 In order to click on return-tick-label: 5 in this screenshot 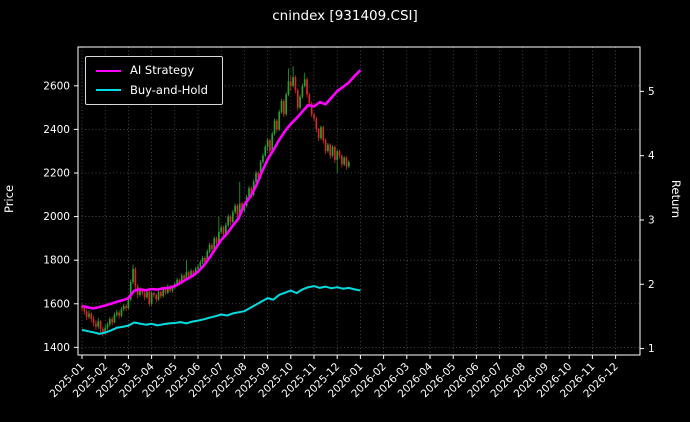, I will do `click(651, 92)`.